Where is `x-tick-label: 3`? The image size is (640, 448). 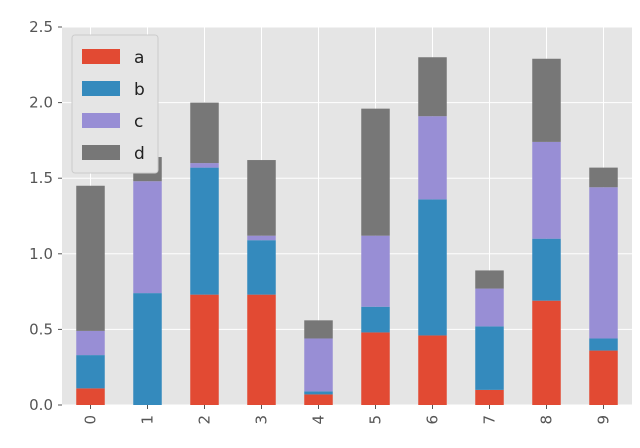 x-tick-label: 3 is located at coordinates (262, 420).